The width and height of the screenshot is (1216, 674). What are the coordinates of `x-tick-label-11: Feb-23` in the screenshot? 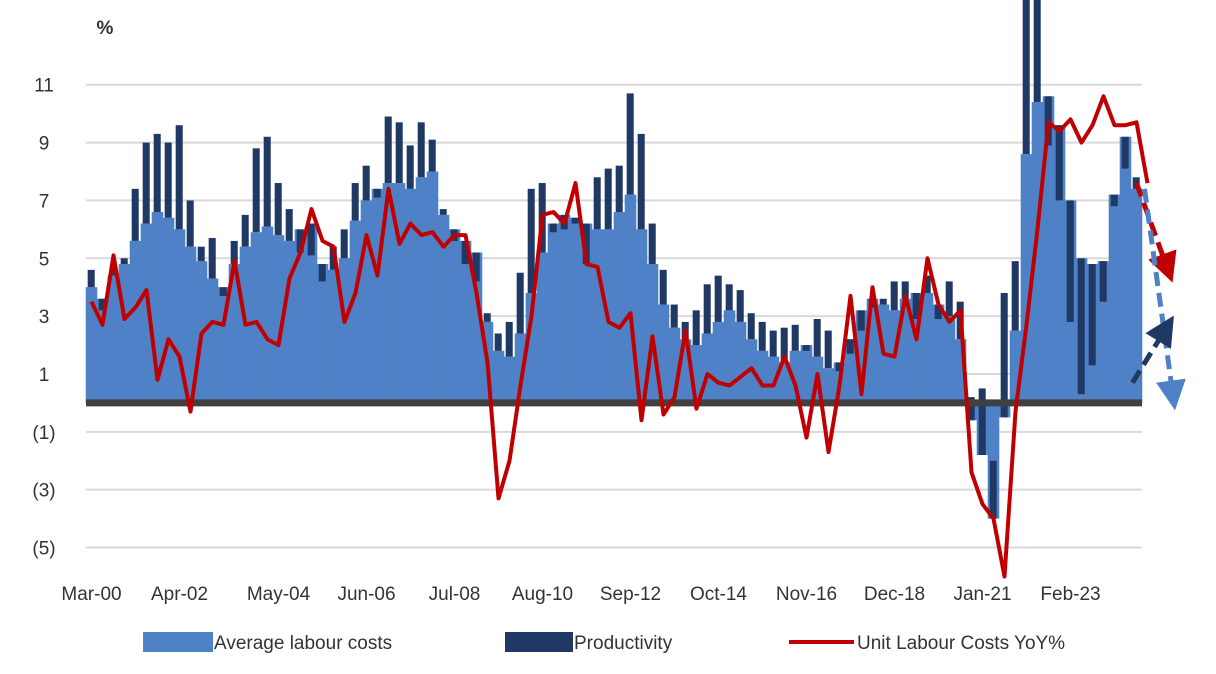 It's located at (1070, 594).